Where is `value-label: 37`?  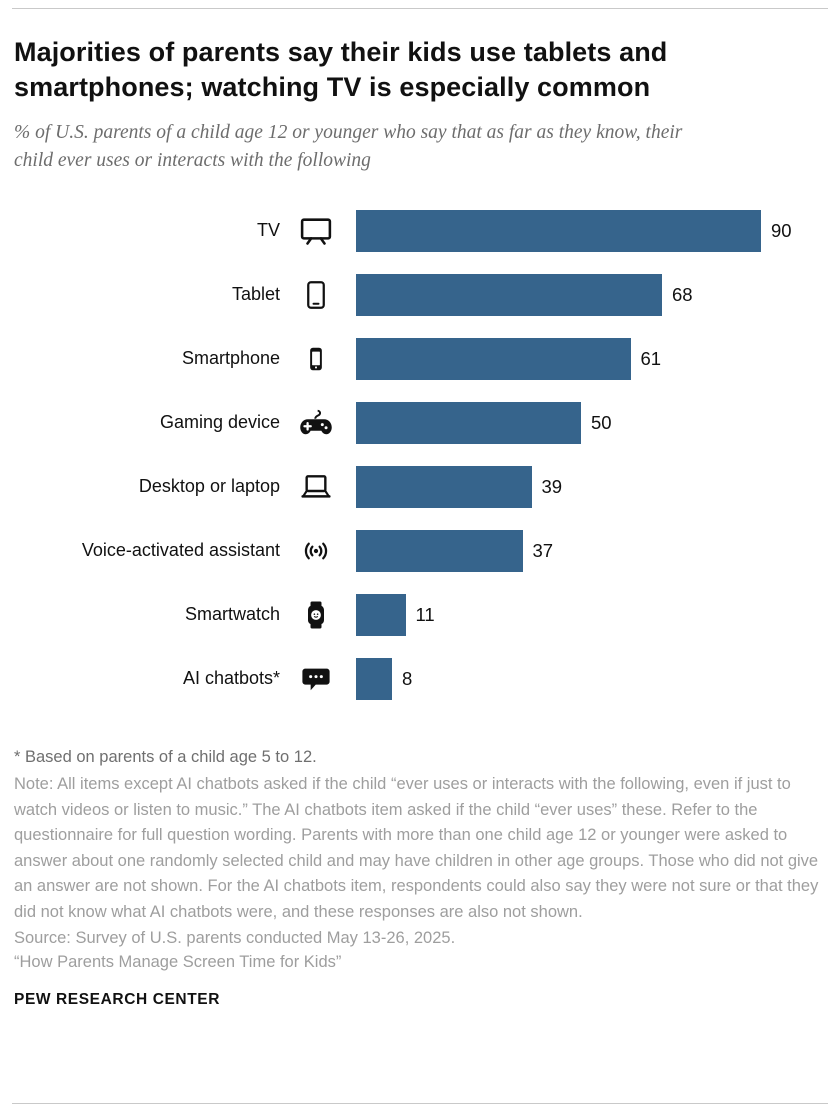
value-label: 37 is located at coordinates (543, 550).